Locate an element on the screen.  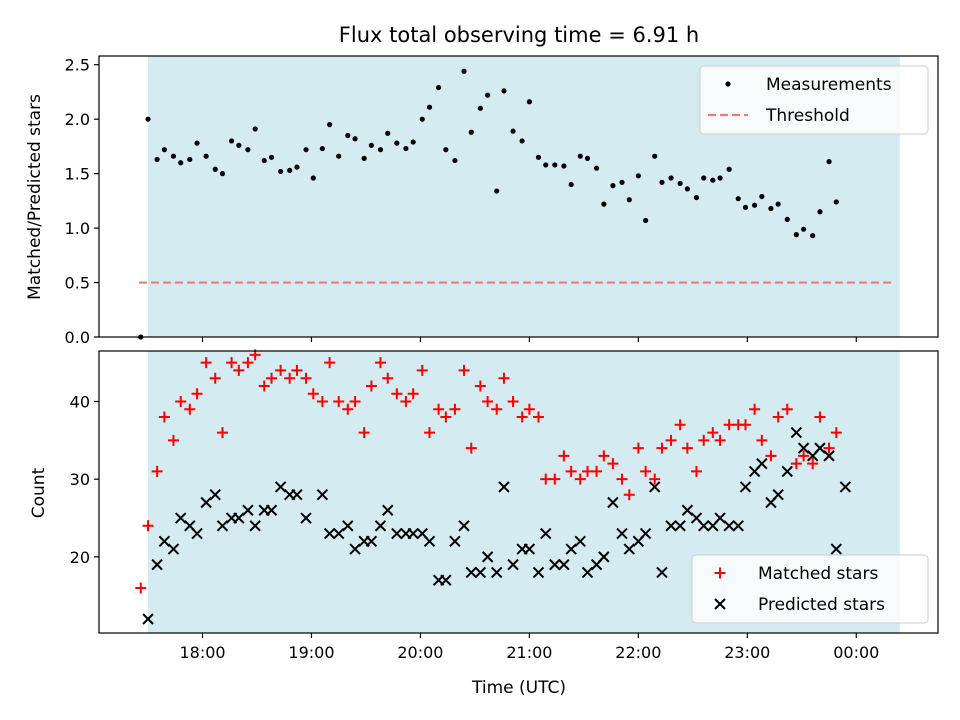
top-legend-box is located at coordinates (814, 100).